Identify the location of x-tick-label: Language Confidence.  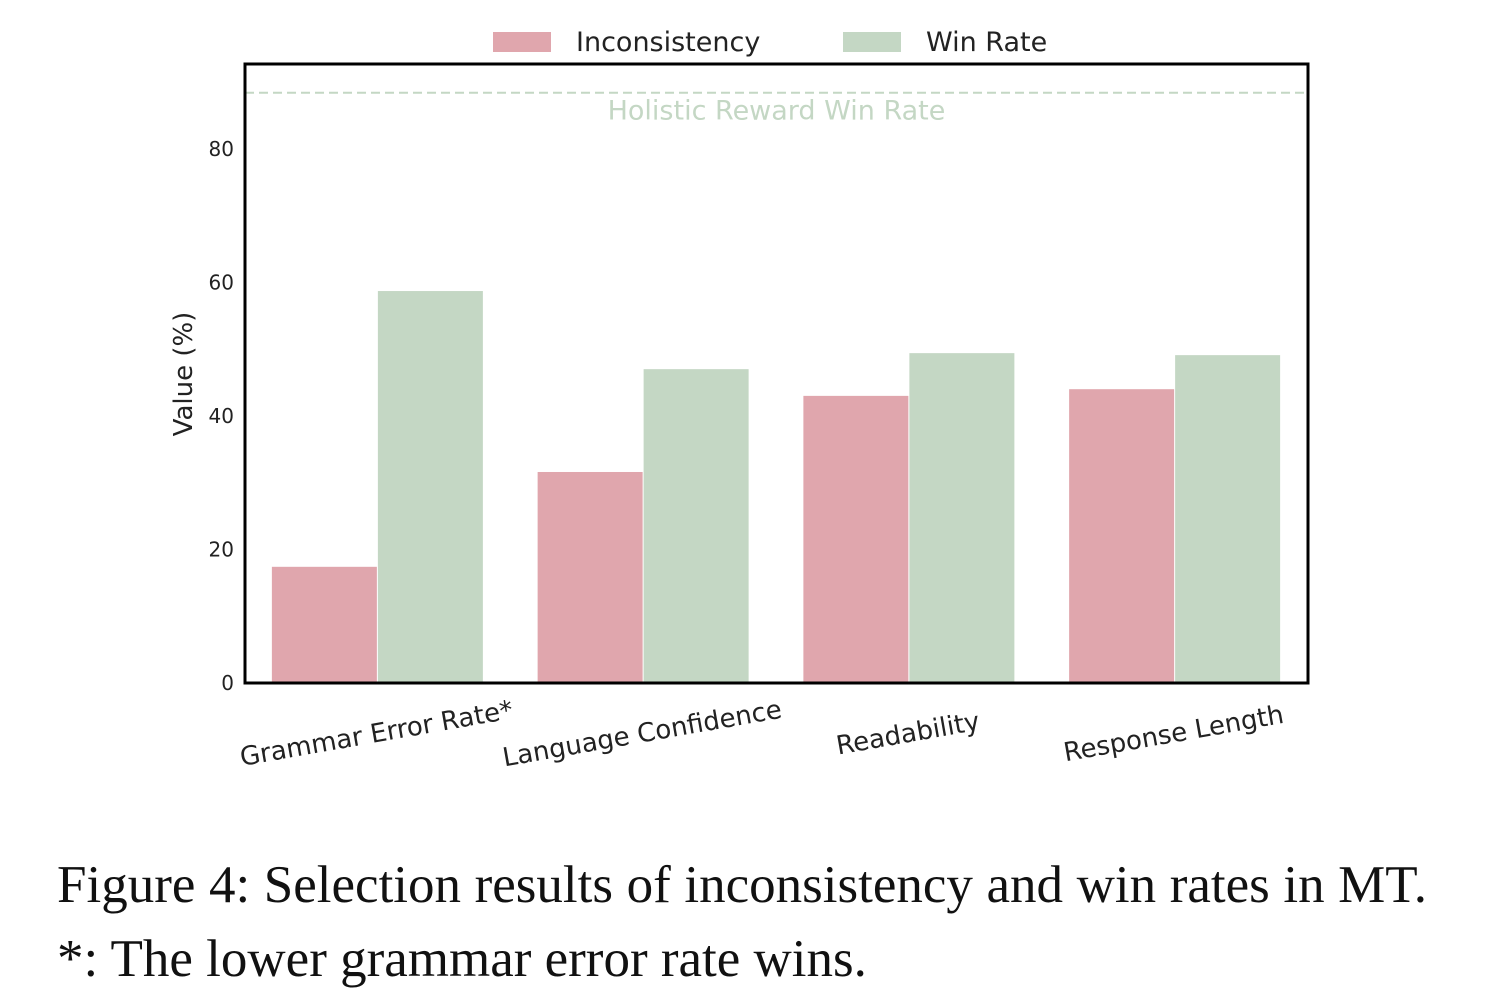
(642, 734).